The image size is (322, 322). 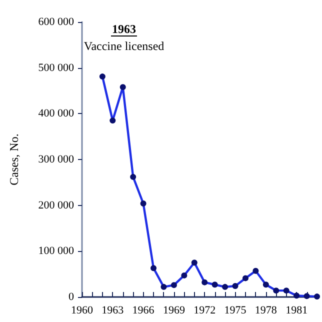 What do you see at coordinates (82, 310) in the screenshot?
I see `x-tick-label: 1960` at bounding box center [82, 310].